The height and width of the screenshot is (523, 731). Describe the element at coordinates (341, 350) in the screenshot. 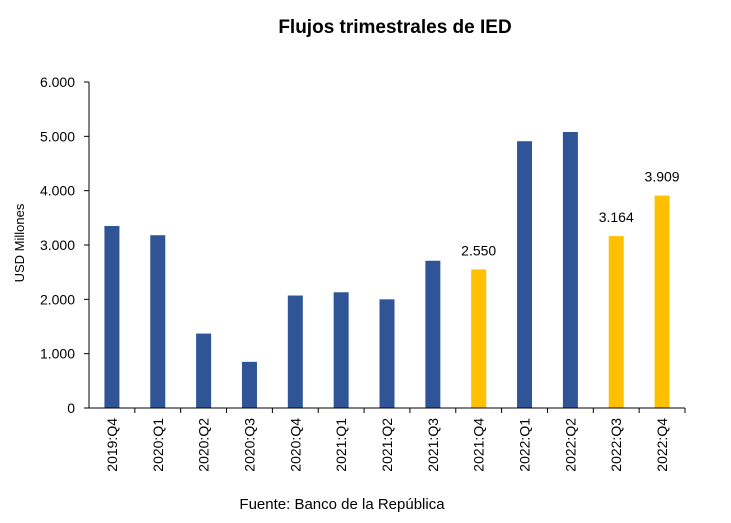

I see `bar-2021-q1` at that location.